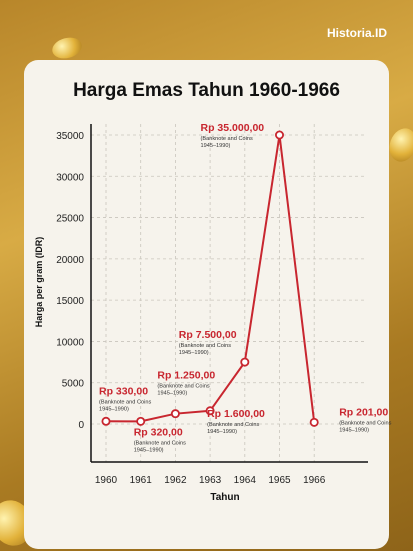  Describe the element at coordinates (70, 342) in the screenshot. I see `y-tick-label: 10000` at that location.